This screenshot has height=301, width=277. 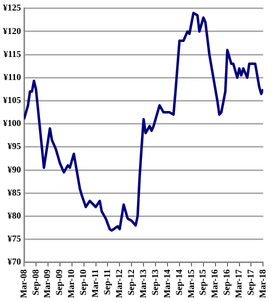 What do you see at coordinates (15, 146) in the screenshot?
I see `y-tick-label: ¥95` at bounding box center [15, 146].